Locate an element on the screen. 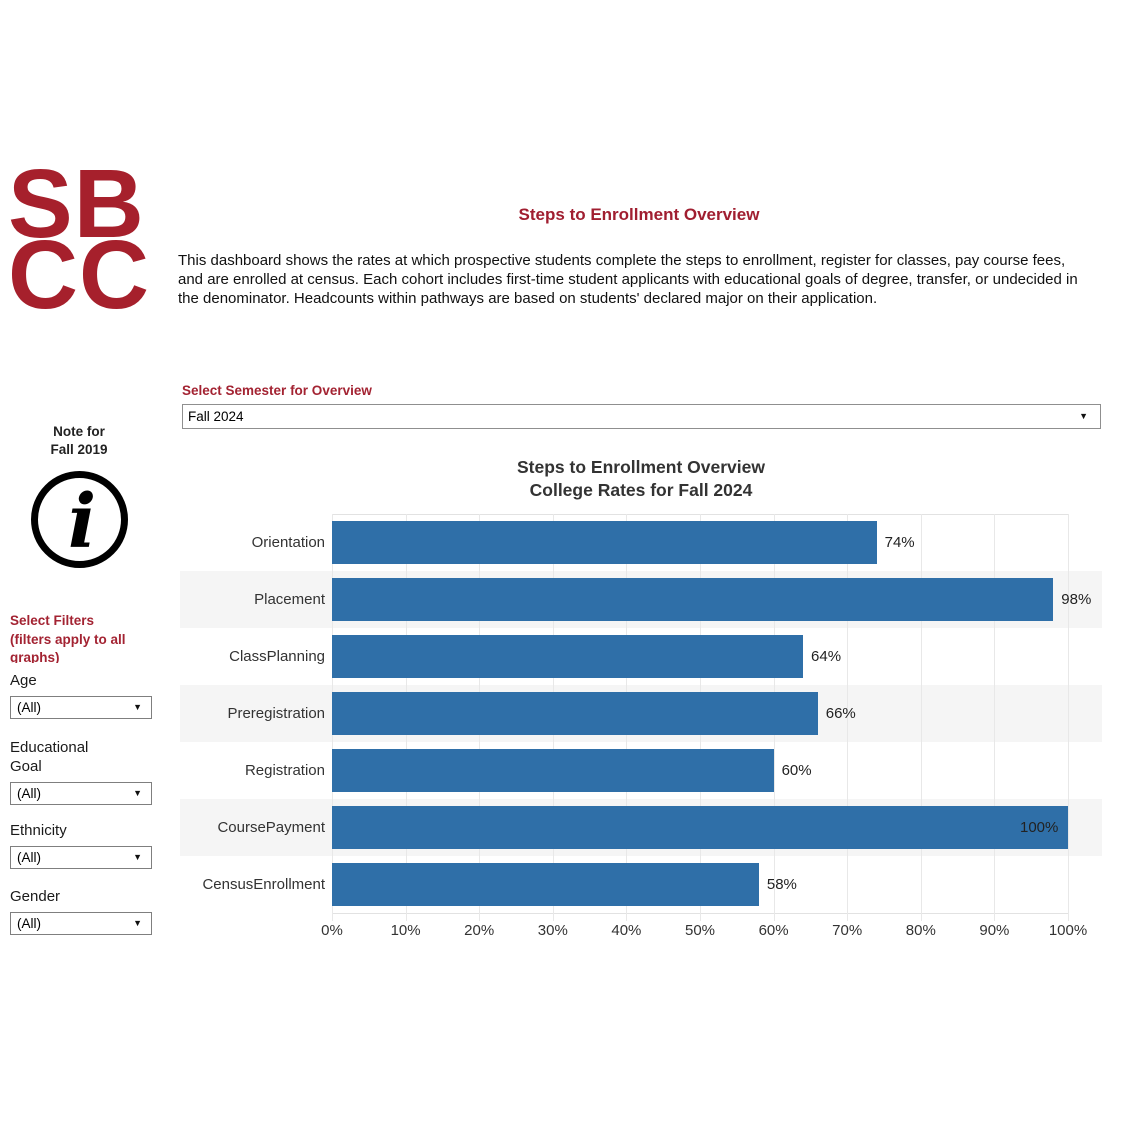 This screenshot has height=1121, width=1121. sbcc-logo: SB CC is located at coordinates (79, 239).